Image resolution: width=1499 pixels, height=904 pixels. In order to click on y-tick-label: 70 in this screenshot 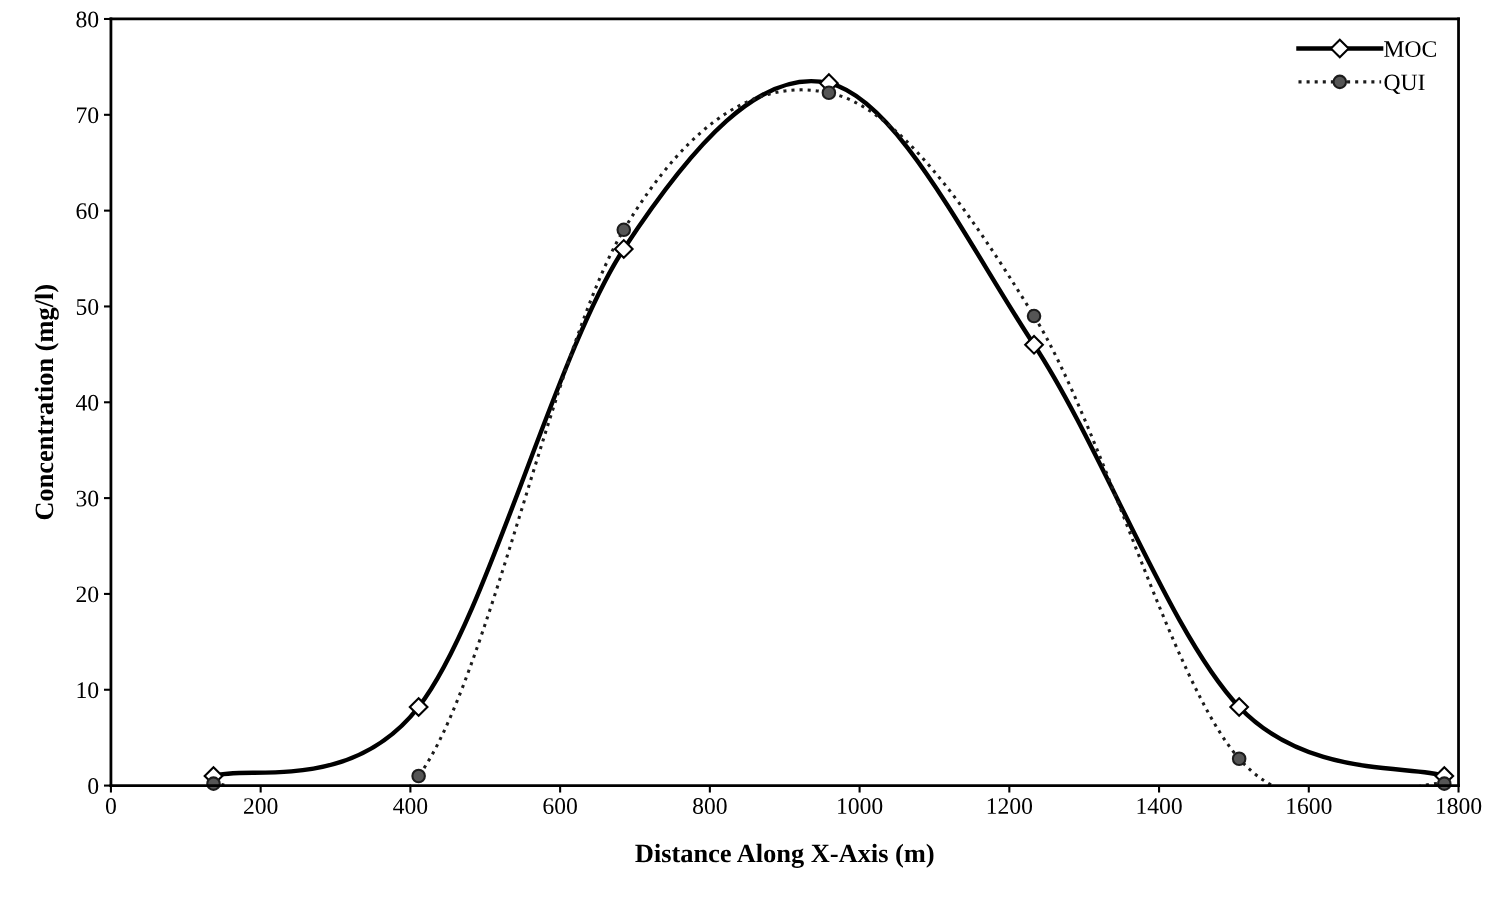, I will do `click(88, 115)`.